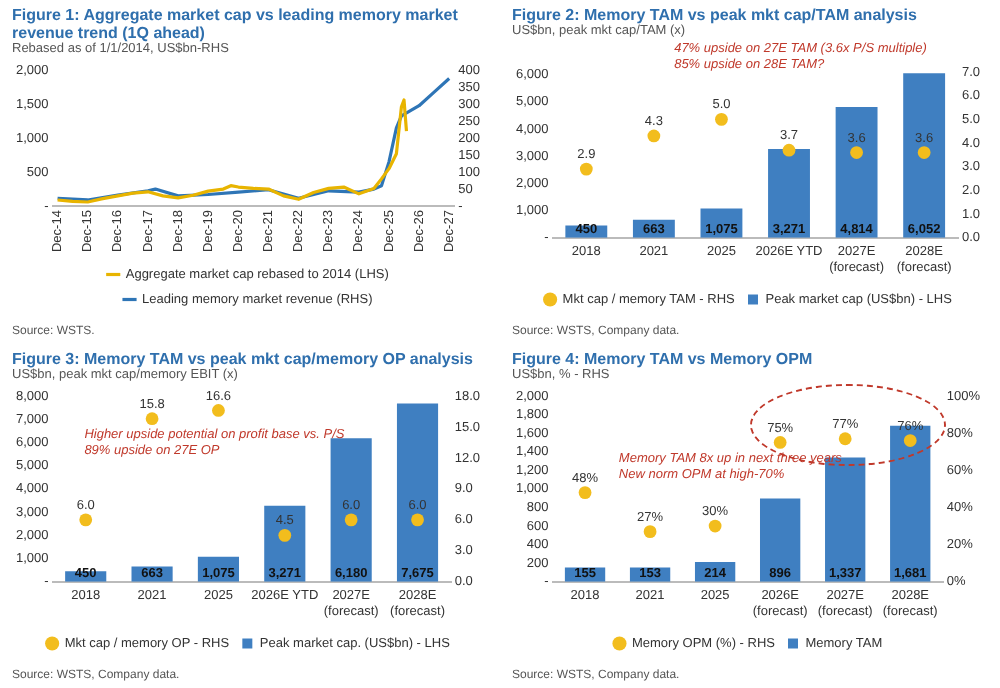  I want to click on chart-title: Figure 4: Memory TAM vs Memory OPM, so click(663, 359).